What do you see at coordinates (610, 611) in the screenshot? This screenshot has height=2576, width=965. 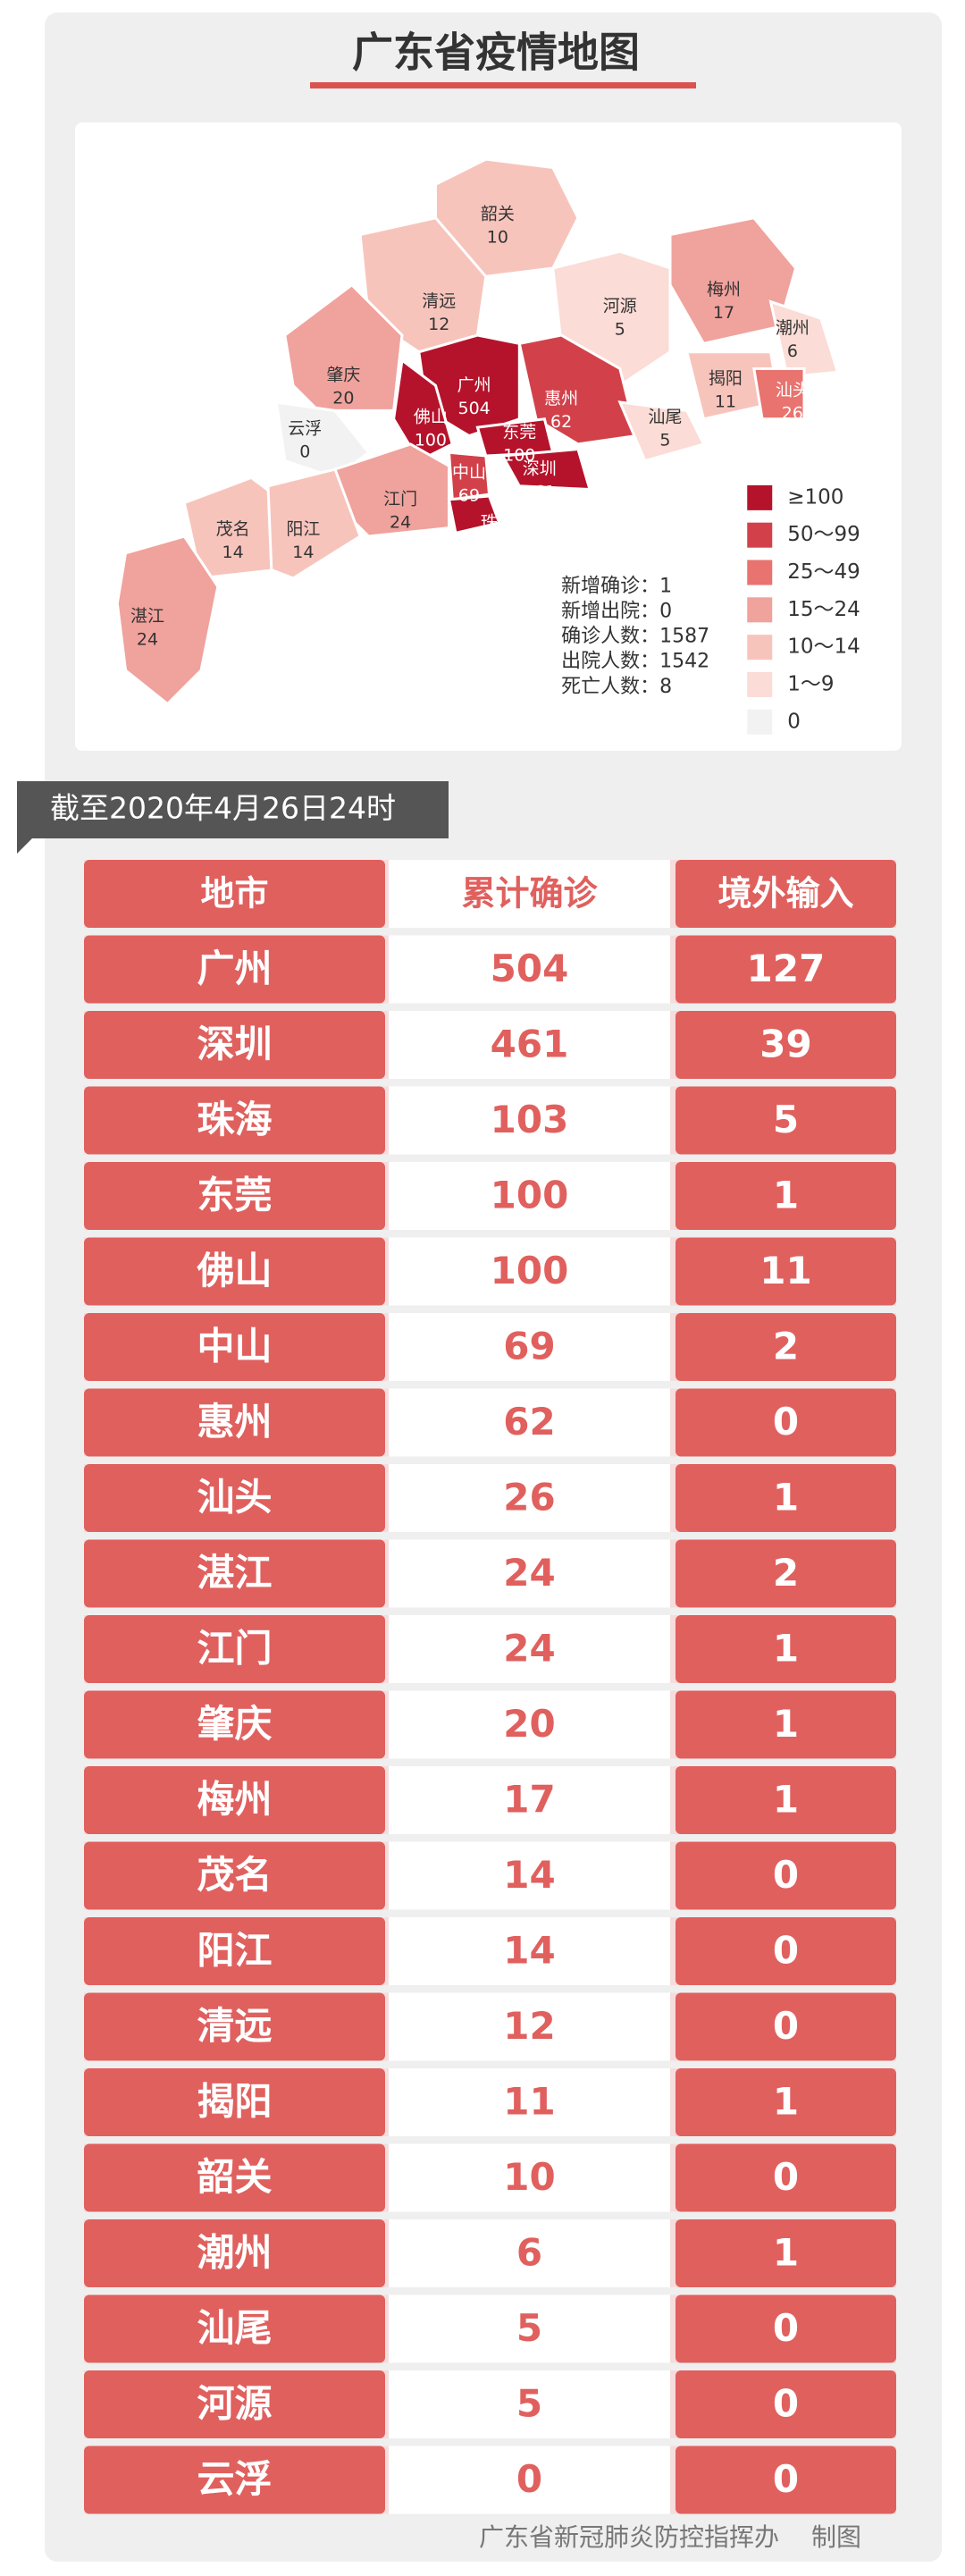 I see `stat-label: 新增出院：` at bounding box center [610, 611].